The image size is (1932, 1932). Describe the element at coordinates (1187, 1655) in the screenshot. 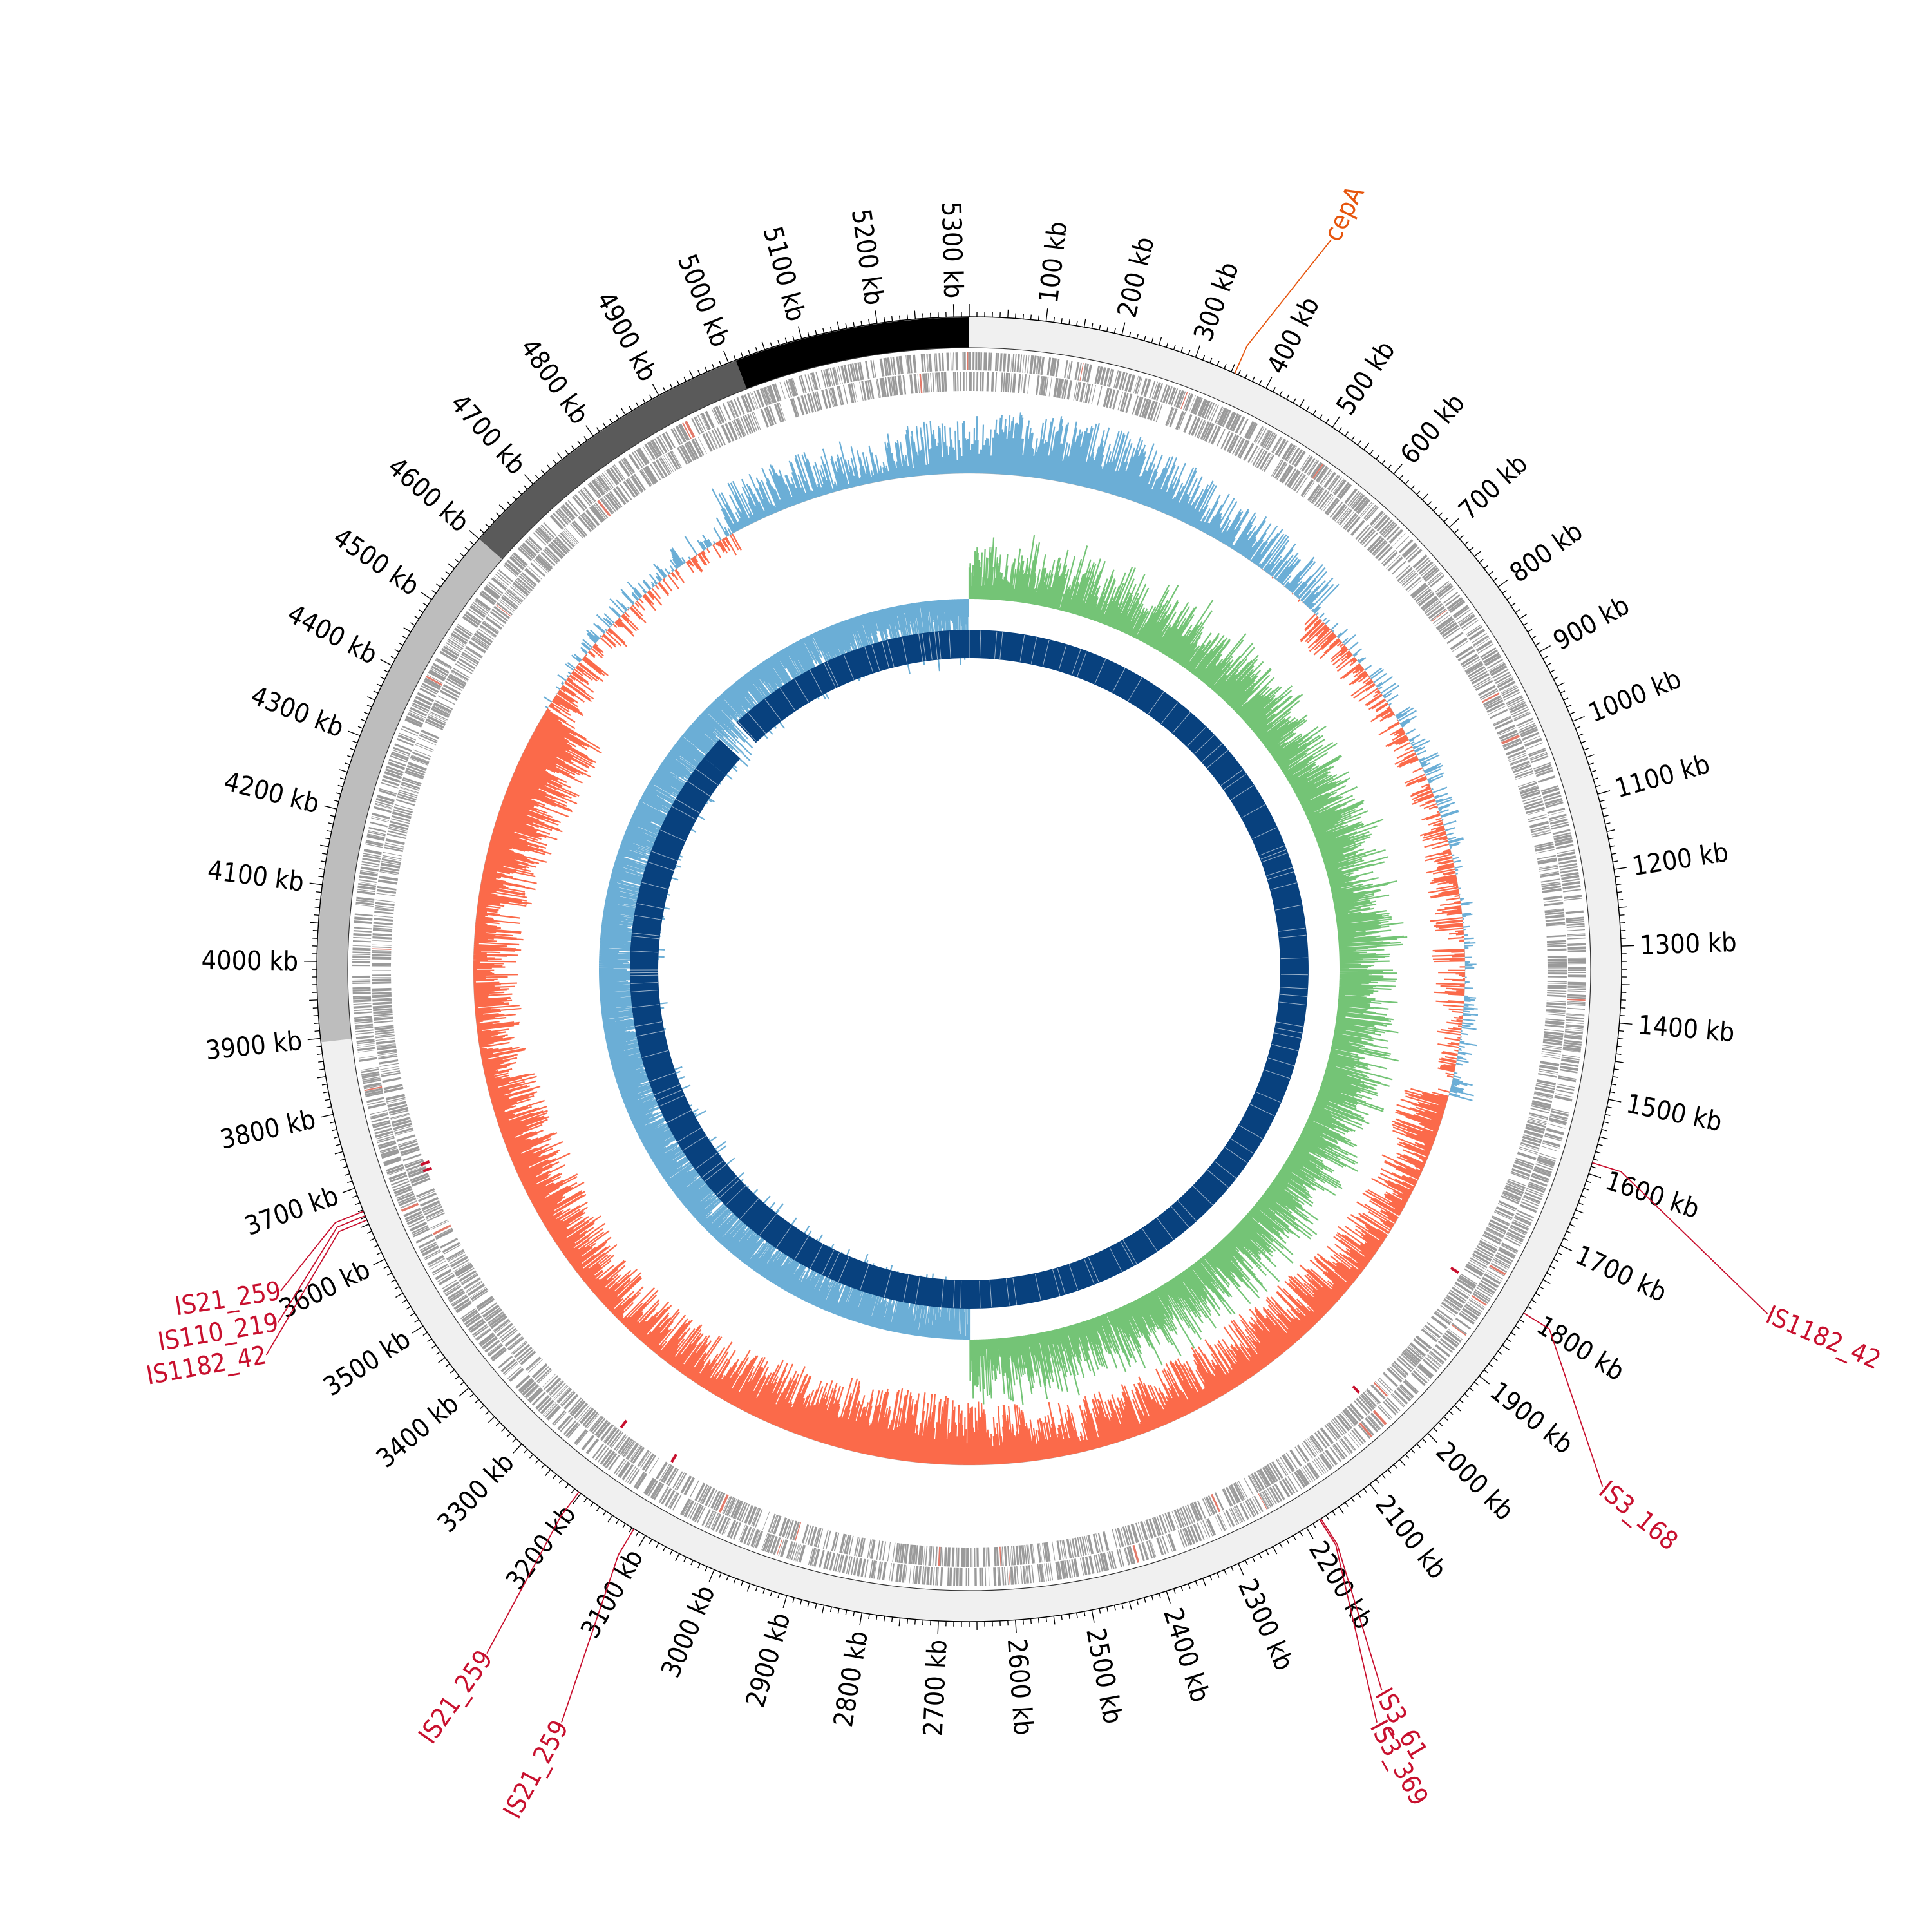

I see `tick-label: 2400 kb` at that location.